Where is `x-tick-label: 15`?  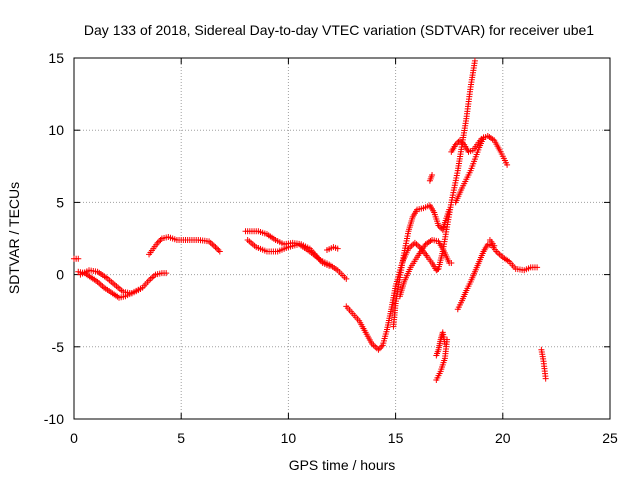
x-tick-label: 15 is located at coordinates (396, 438).